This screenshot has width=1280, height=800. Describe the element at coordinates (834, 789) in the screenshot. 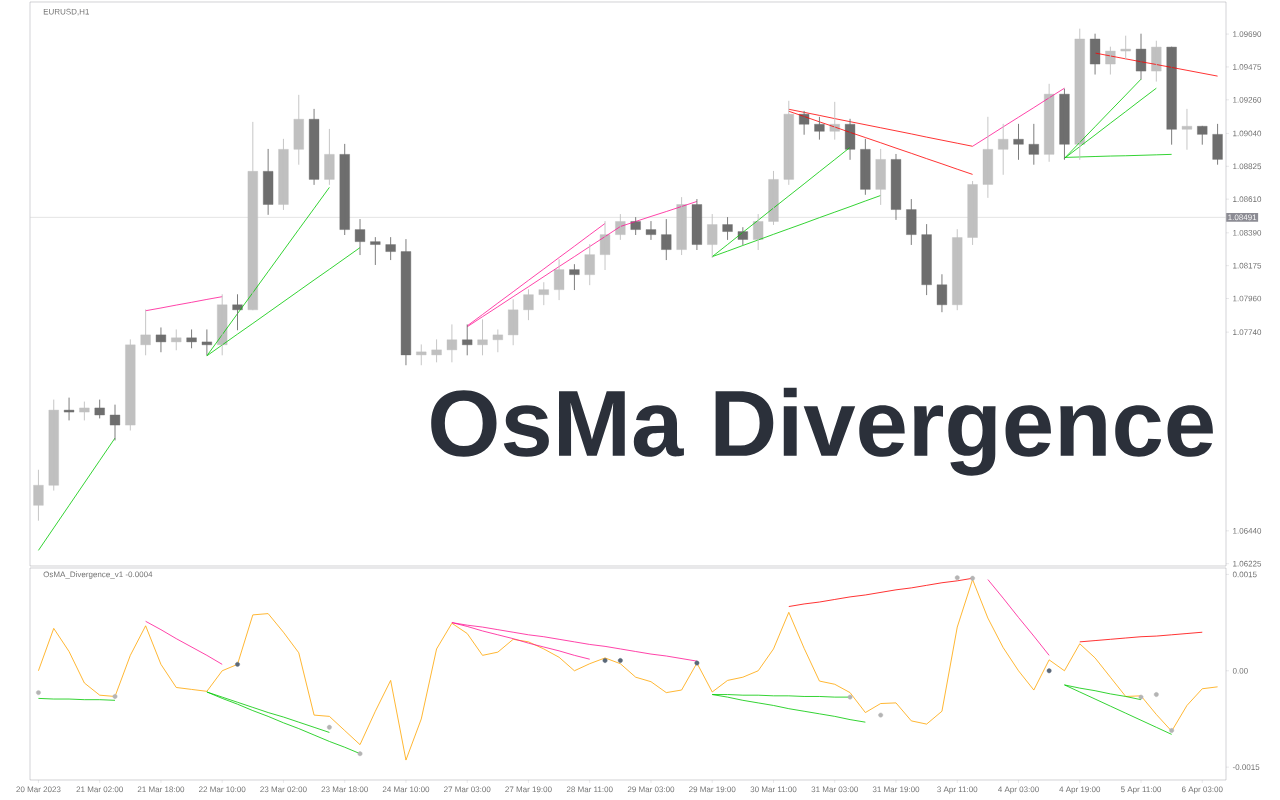

I see `x-tick-label: 31 Mar 03:00` at that location.